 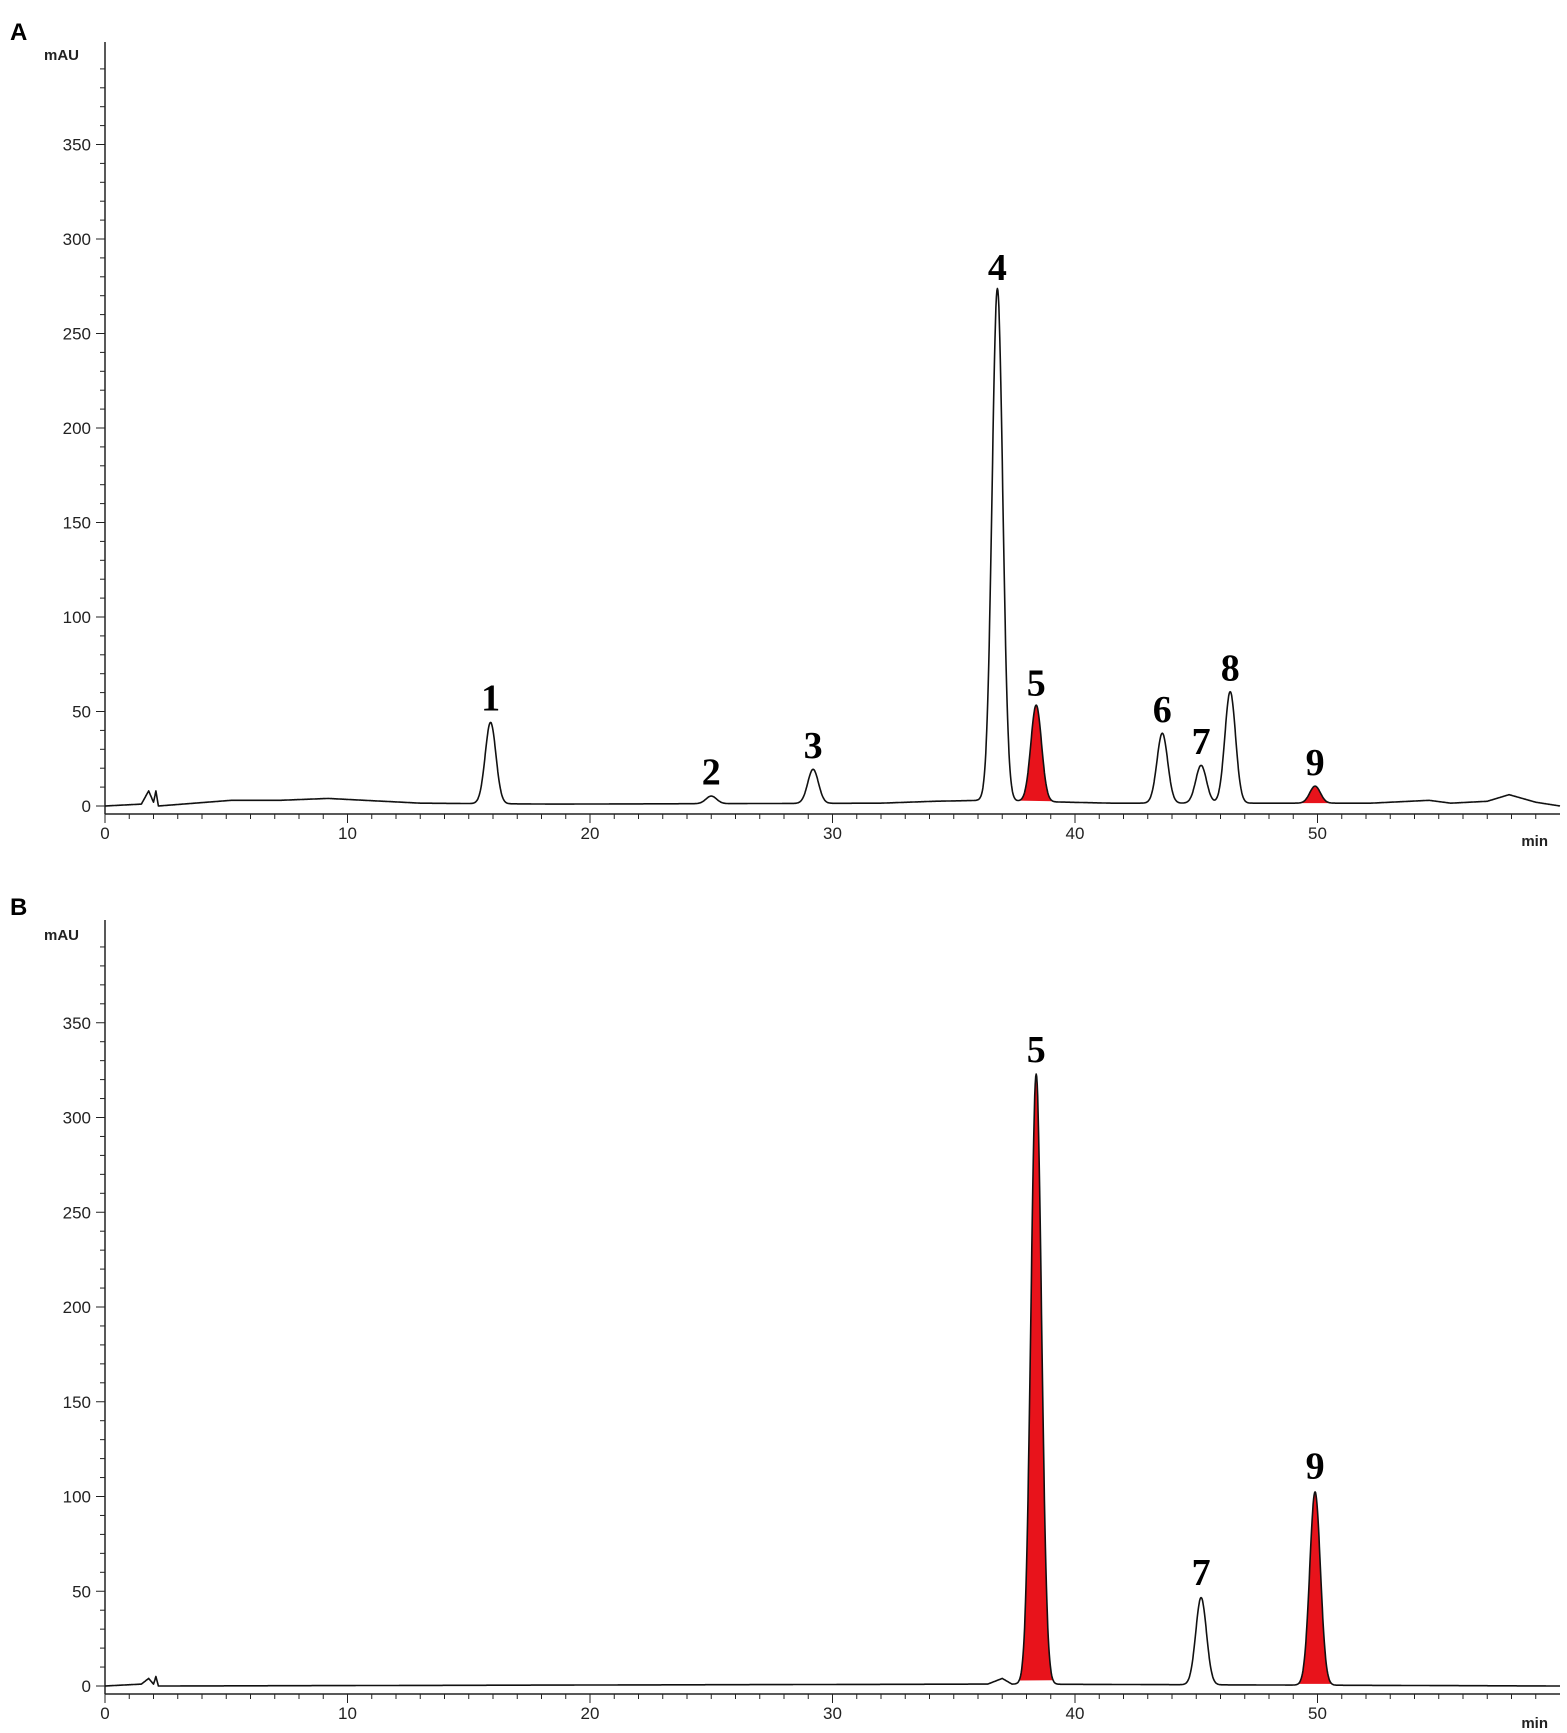 I want to click on panel-label-a: A, so click(x=18, y=32).